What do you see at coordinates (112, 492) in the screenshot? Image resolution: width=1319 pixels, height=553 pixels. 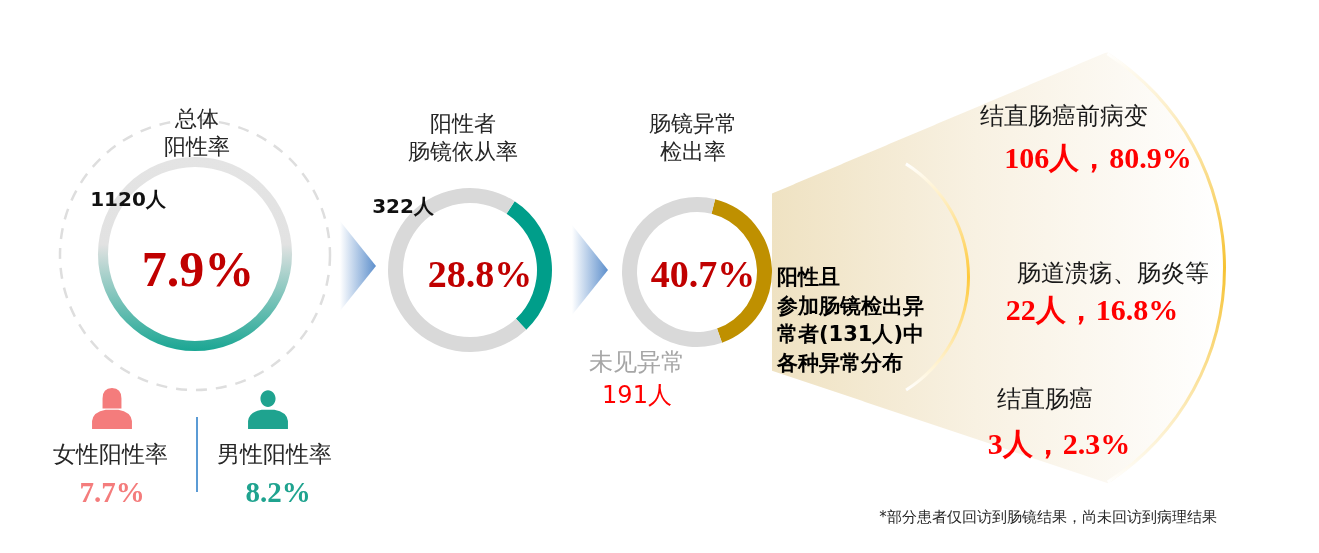 I see `text: 7.7%` at bounding box center [112, 492].